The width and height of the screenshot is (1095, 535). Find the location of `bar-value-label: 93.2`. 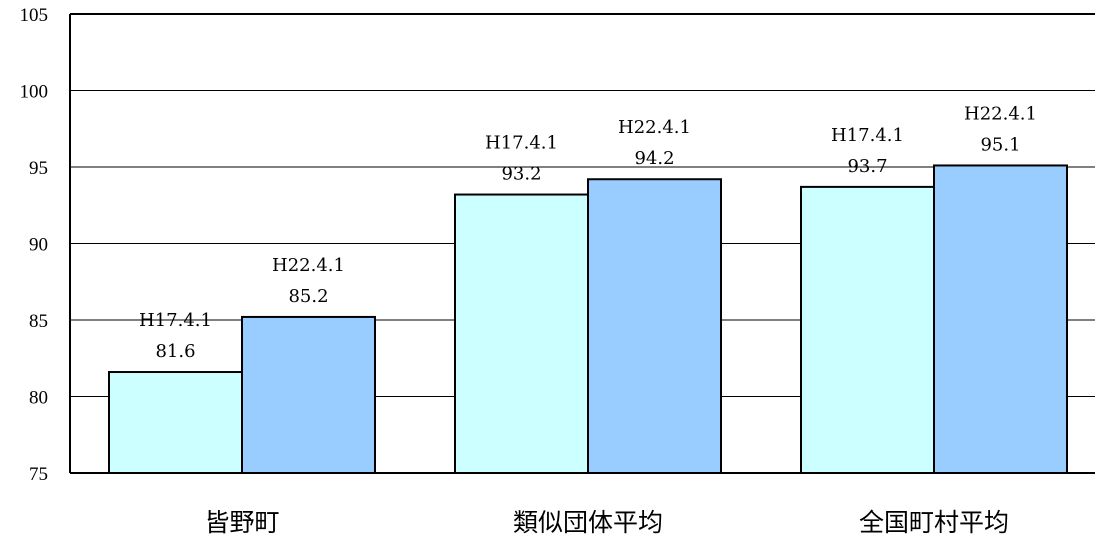

bar-value-label: 93.2 is located at coordinates (521, 174).